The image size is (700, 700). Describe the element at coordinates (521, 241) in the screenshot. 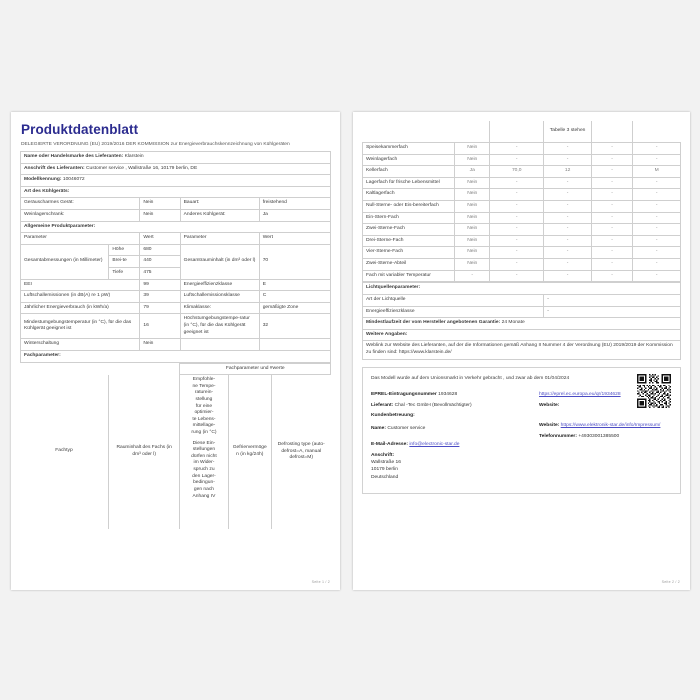

I see `table-row: Drei-Sterne-Fach Nein - - - -` at that location.